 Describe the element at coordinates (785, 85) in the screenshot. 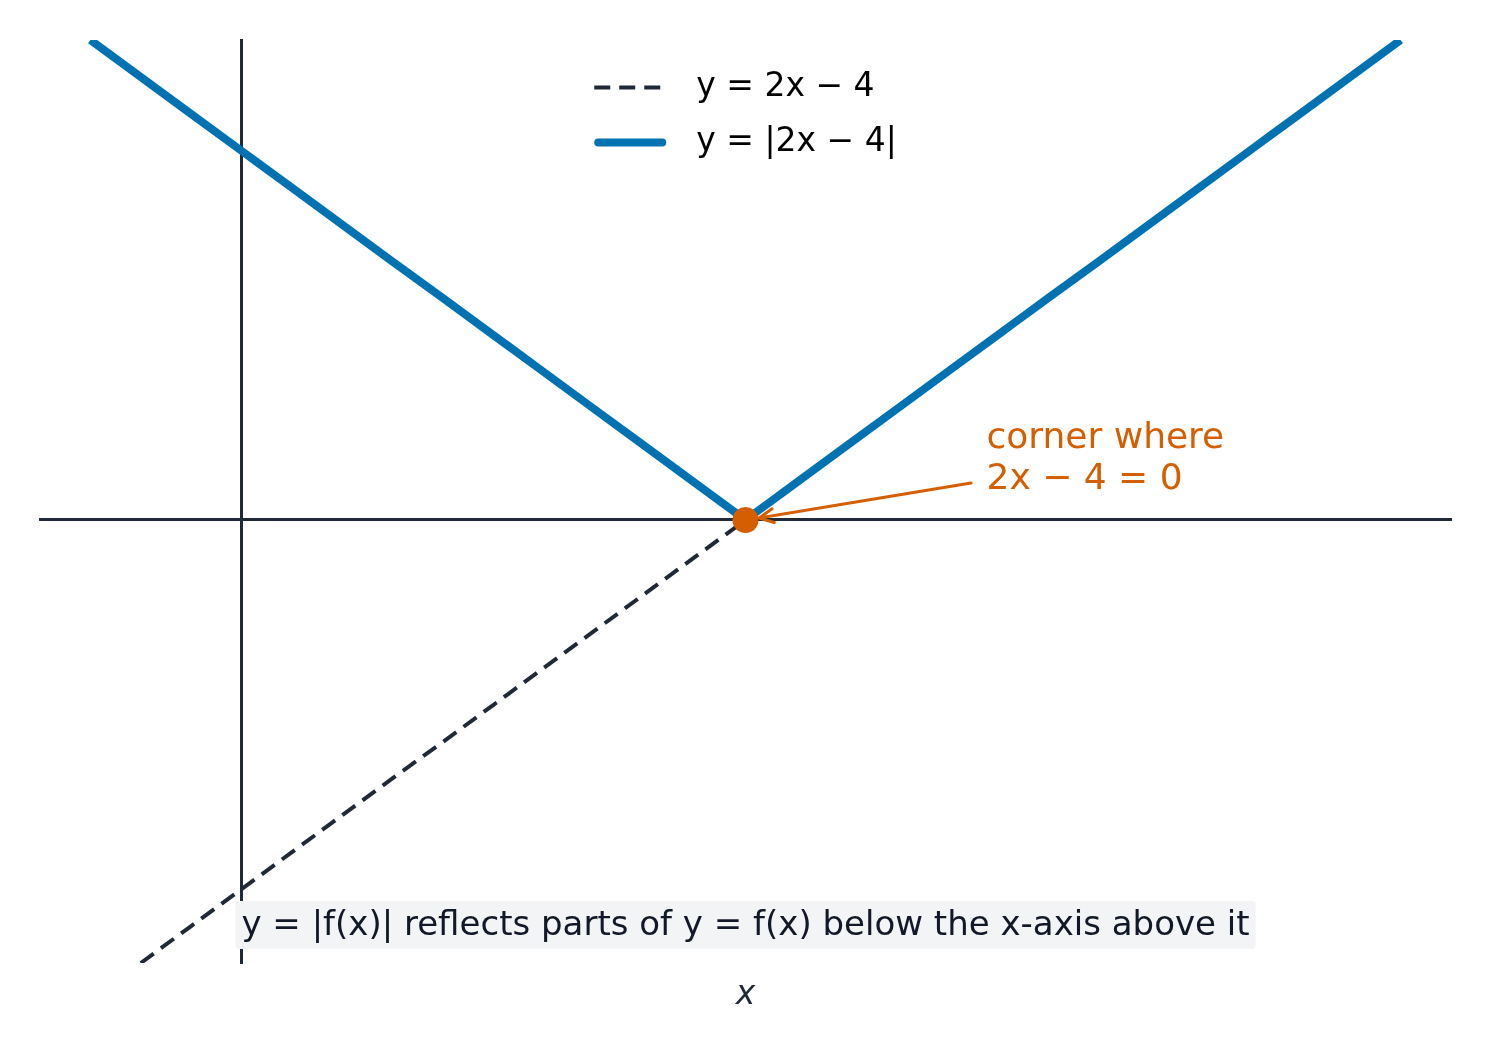

I see `legend-label: y = 2x − 4` at that location.